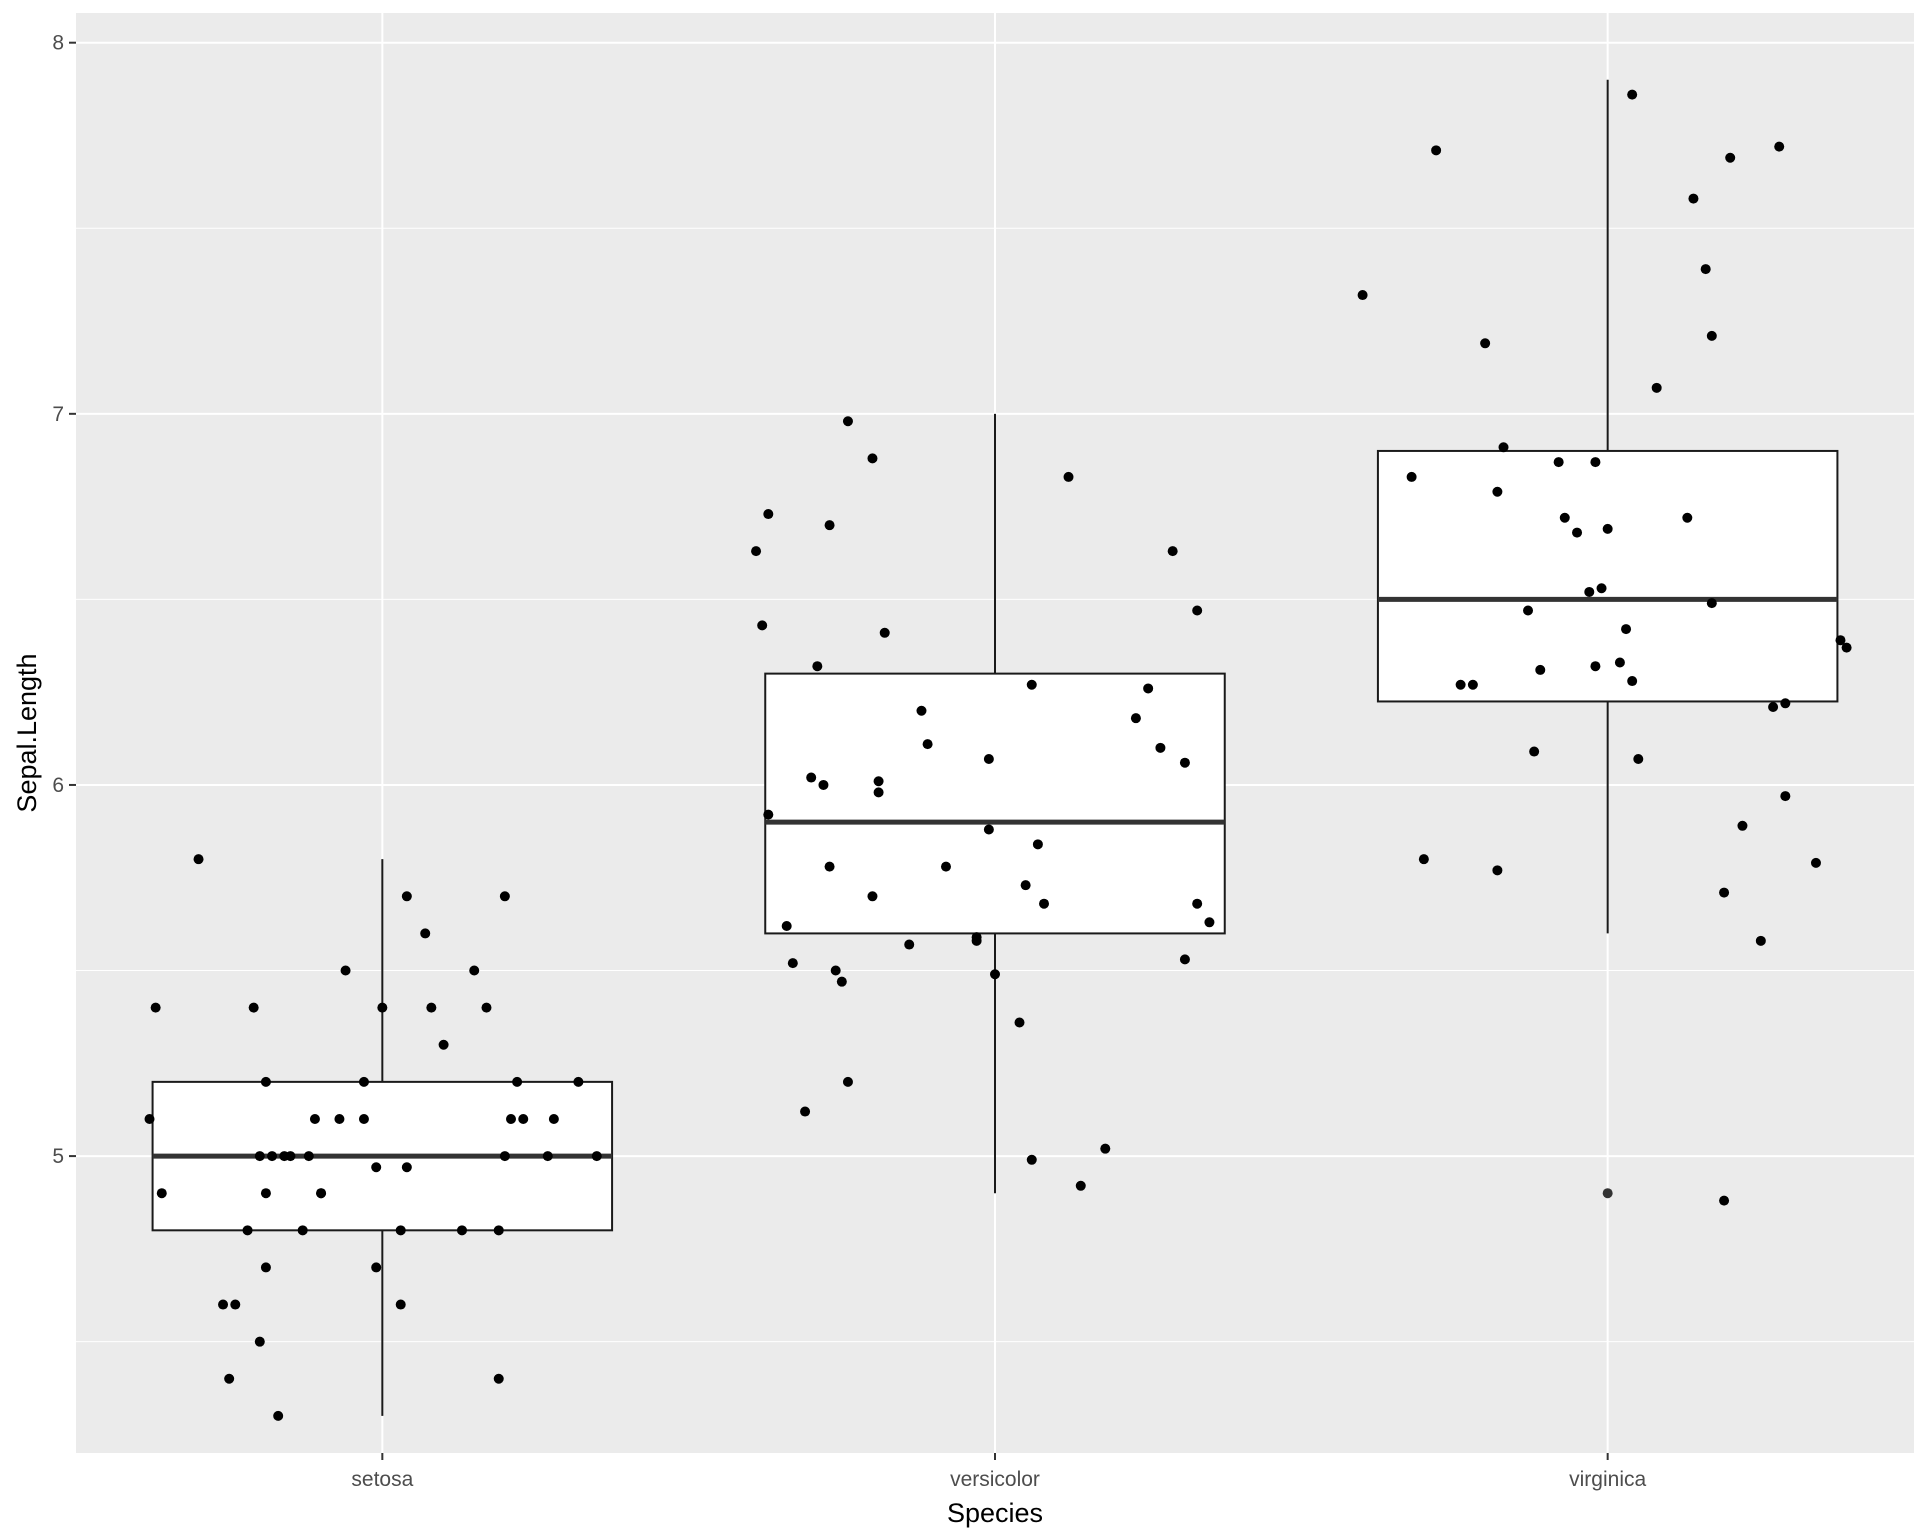 Image resolution: width=1920 pixels, height=1536 pixels. What do you see at coordinates (995, 1479) in the screenshot?
I see `x-tick-label-versicolor: versicolor` at bounding box center [995, 1479].